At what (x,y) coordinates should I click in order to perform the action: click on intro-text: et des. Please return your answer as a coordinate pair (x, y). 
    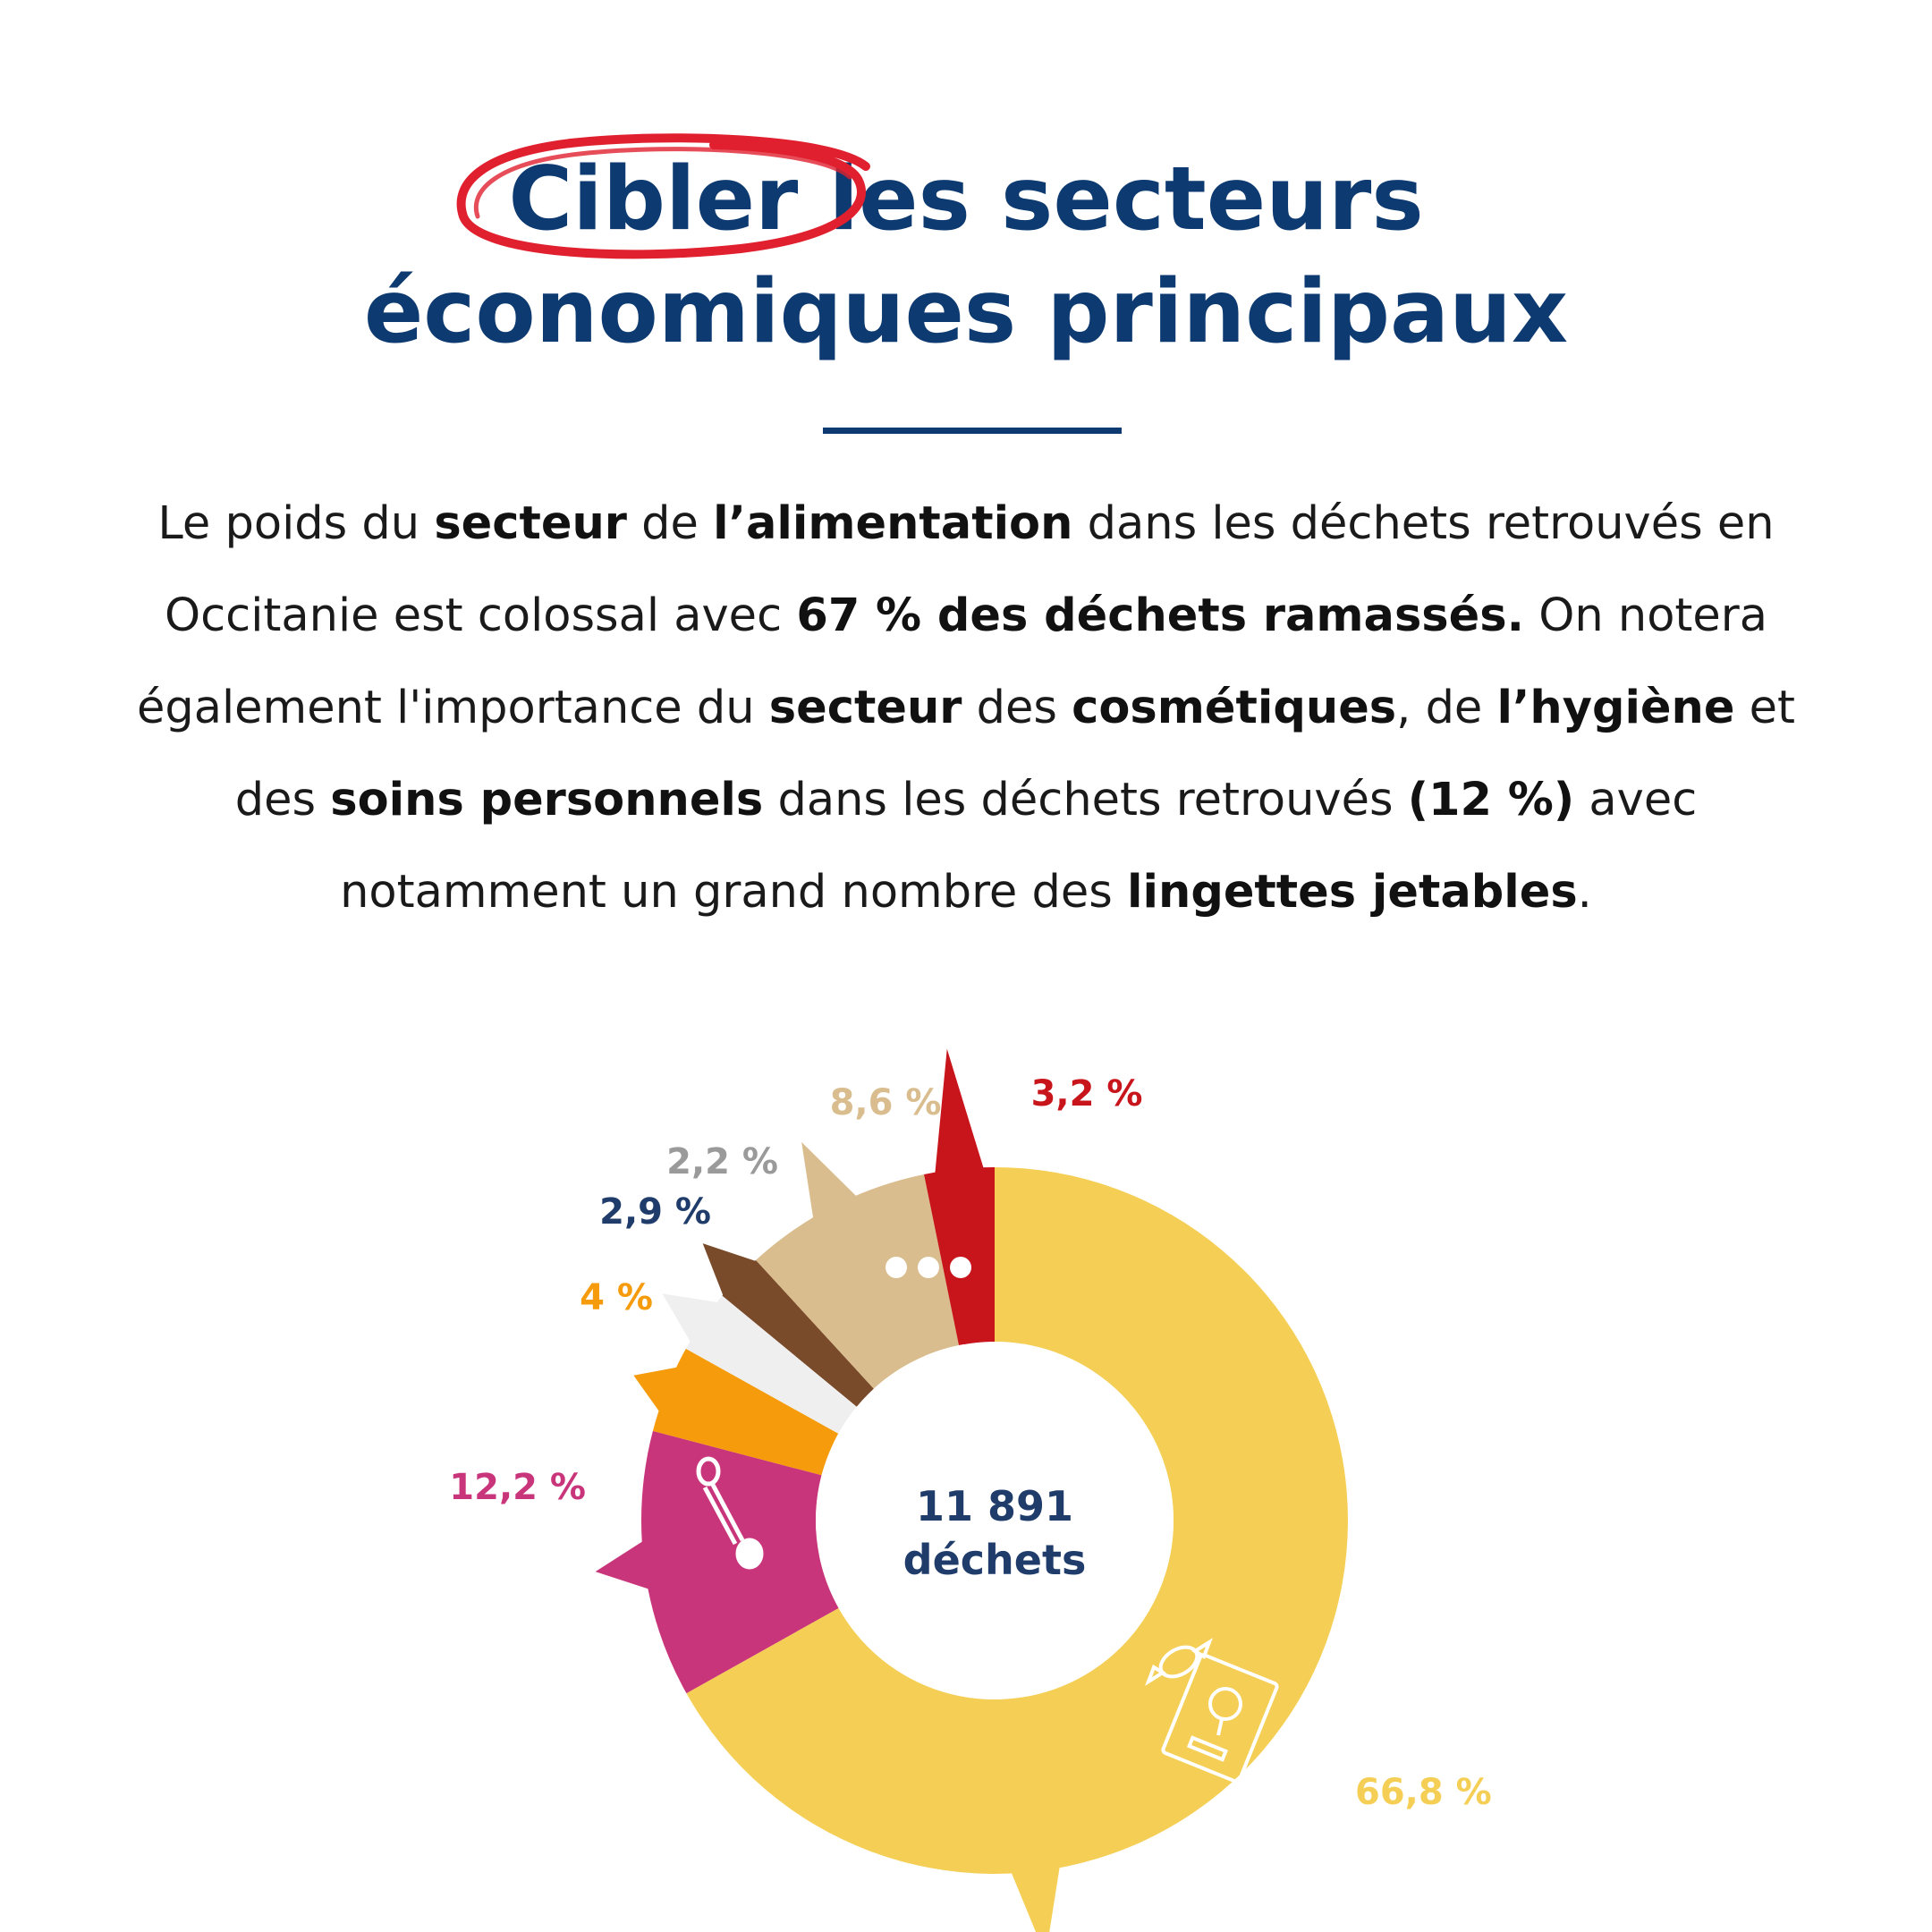
    Looking at the image, I should click on (1015, 754).